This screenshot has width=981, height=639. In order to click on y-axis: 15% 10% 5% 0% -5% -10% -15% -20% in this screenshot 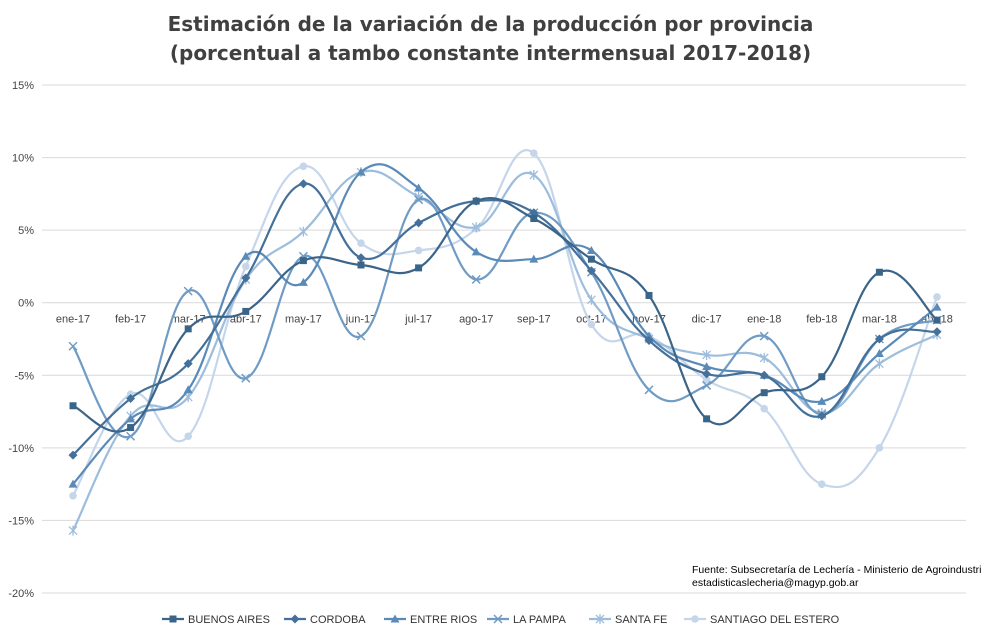, I will do `click(21, 340)`.